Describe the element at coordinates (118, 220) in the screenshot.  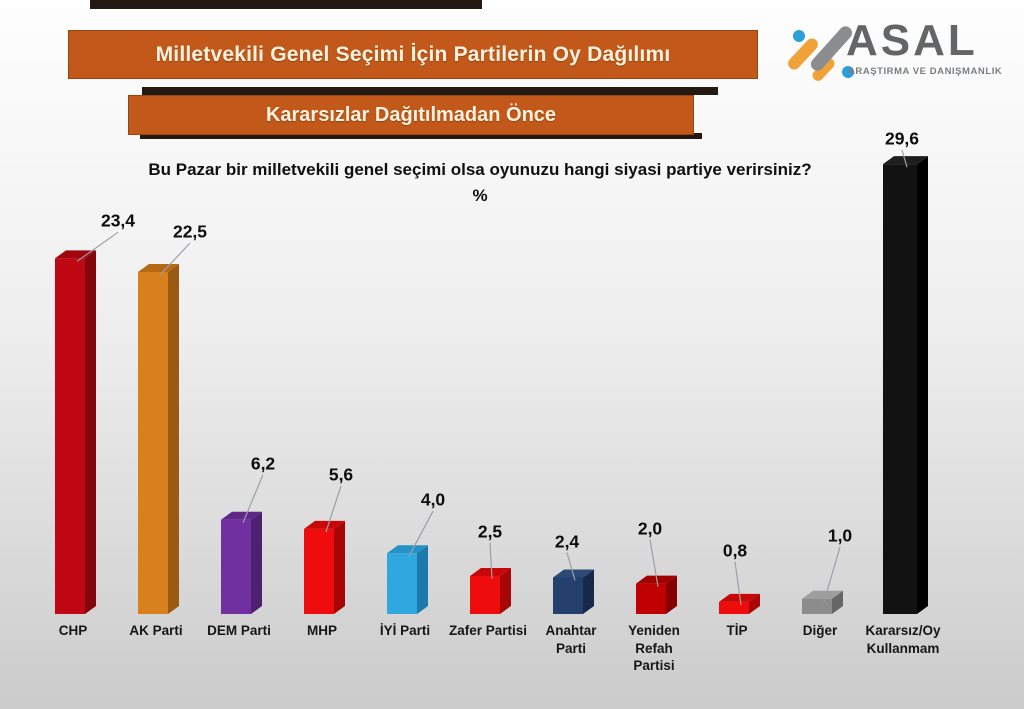
I see `value-label-chp: 23,4` at that location.